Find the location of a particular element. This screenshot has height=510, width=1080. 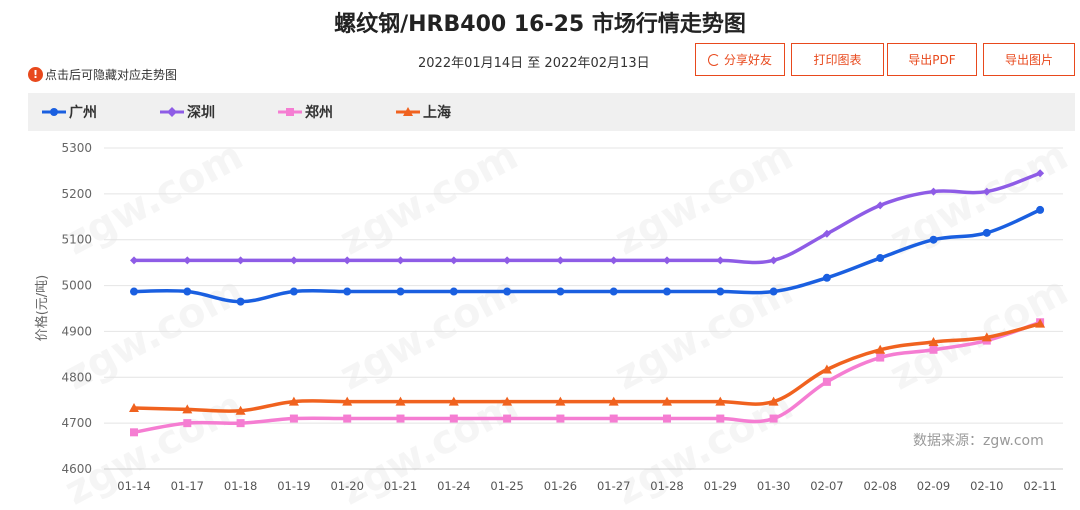

print-chart-label: 打印图表 is located at coordinates (837, 60).